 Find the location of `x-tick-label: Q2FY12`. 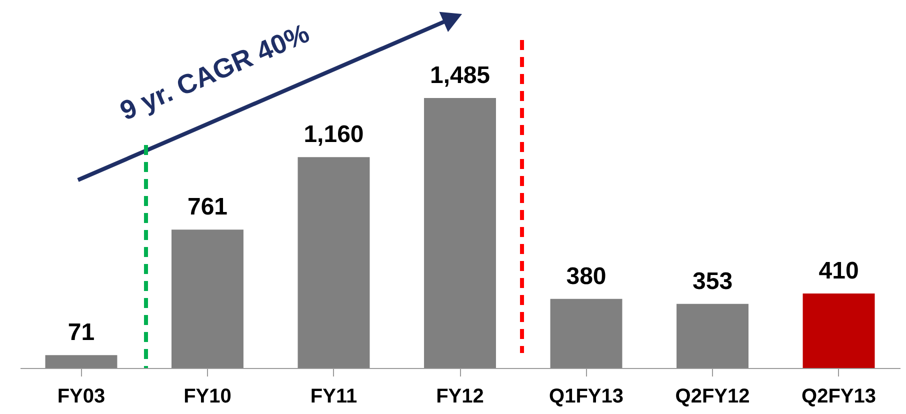

x-tick-label: Q2FY12 is located at coordinates (712, 397).